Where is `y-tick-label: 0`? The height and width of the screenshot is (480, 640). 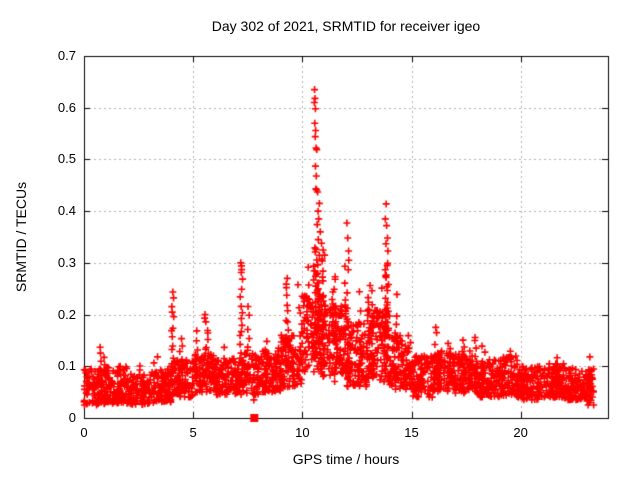
y-tick-label: 0 is located at coordinates (72, 417).